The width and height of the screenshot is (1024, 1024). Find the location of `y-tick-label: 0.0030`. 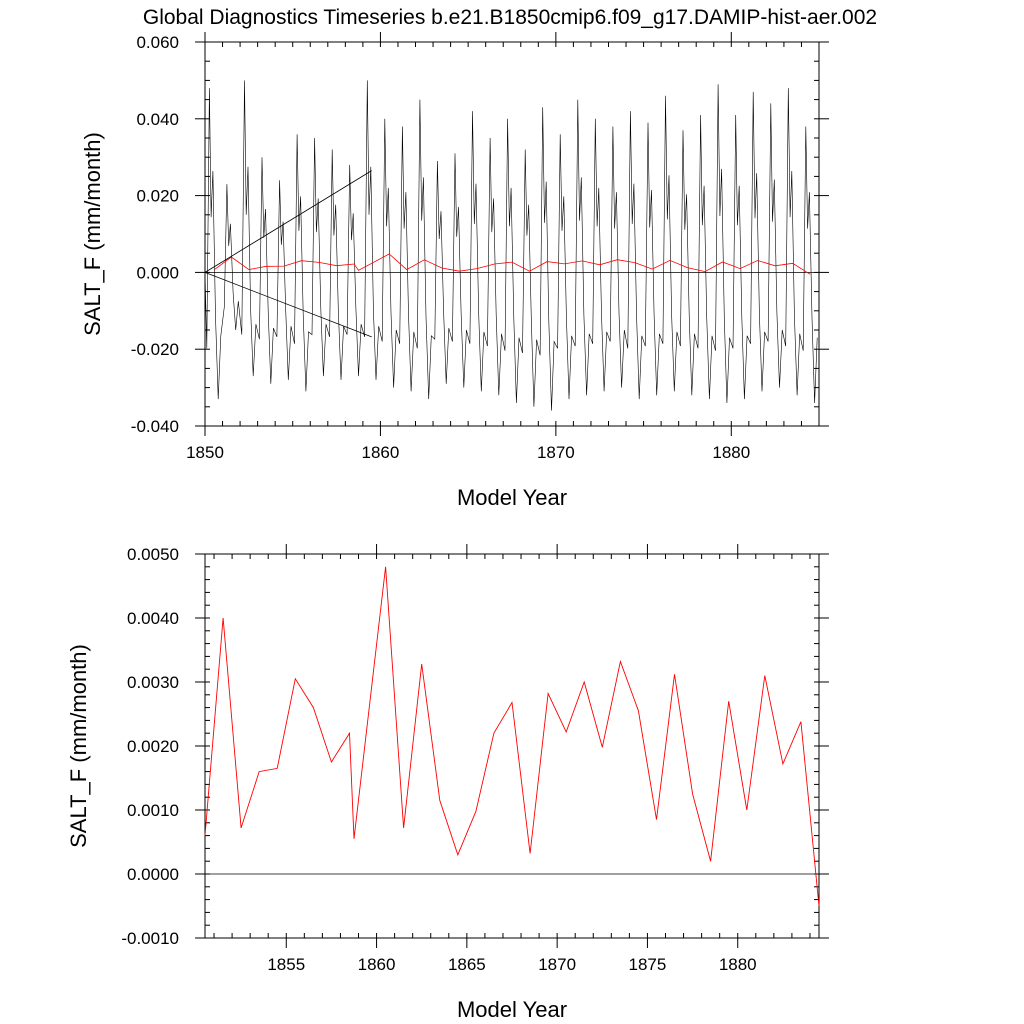

y-tick-label: 0.0030 is located at coordinates (153, 682).